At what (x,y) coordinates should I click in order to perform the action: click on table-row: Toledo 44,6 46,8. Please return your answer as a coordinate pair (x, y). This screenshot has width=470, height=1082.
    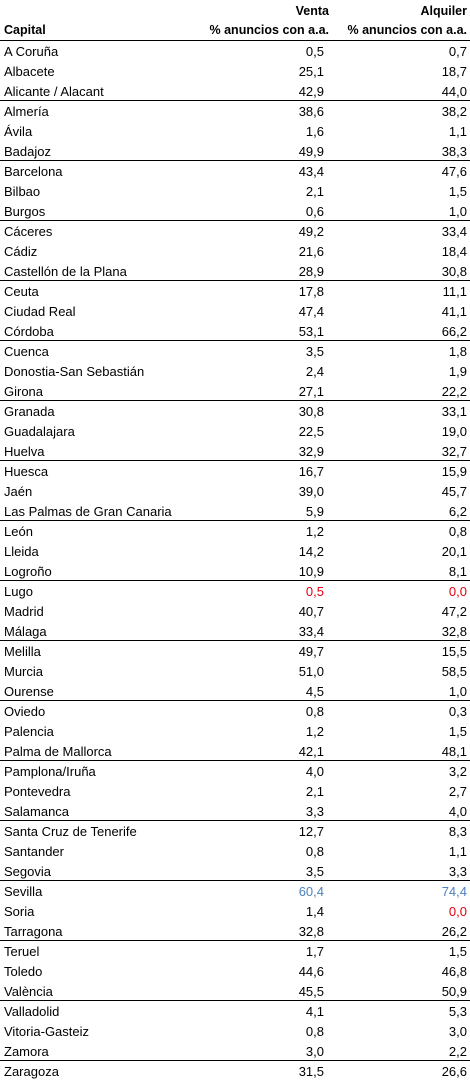
    Looking at the image, I should click on (235, 971).